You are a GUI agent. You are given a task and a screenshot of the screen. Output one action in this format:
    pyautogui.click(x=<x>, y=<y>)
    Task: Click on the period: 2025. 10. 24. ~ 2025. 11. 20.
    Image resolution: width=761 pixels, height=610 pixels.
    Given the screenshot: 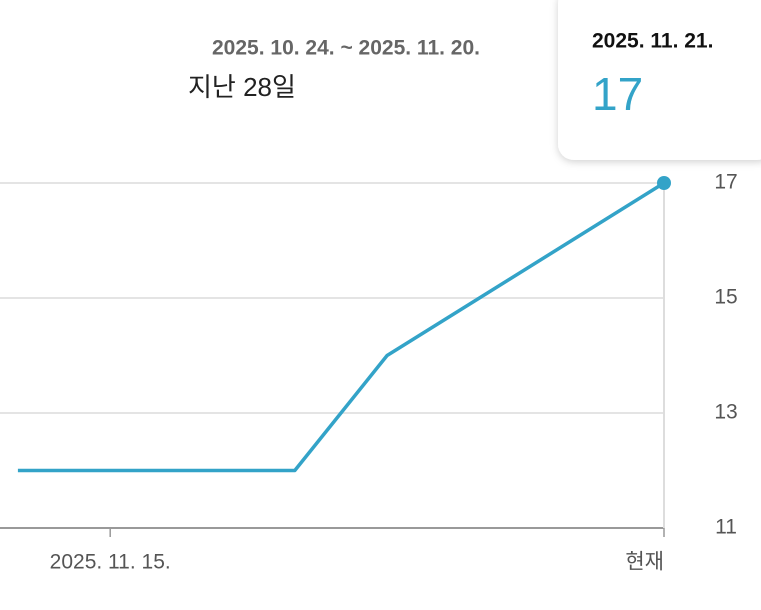 What is the action you would take?
    pyautogui.click(x=346, y=48)
    